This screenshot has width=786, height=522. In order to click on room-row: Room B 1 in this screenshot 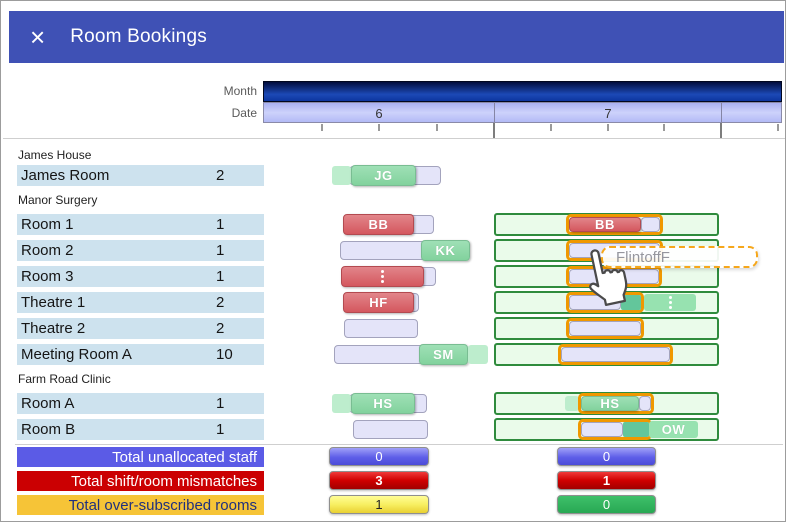, I will do `click(140, 429)`.